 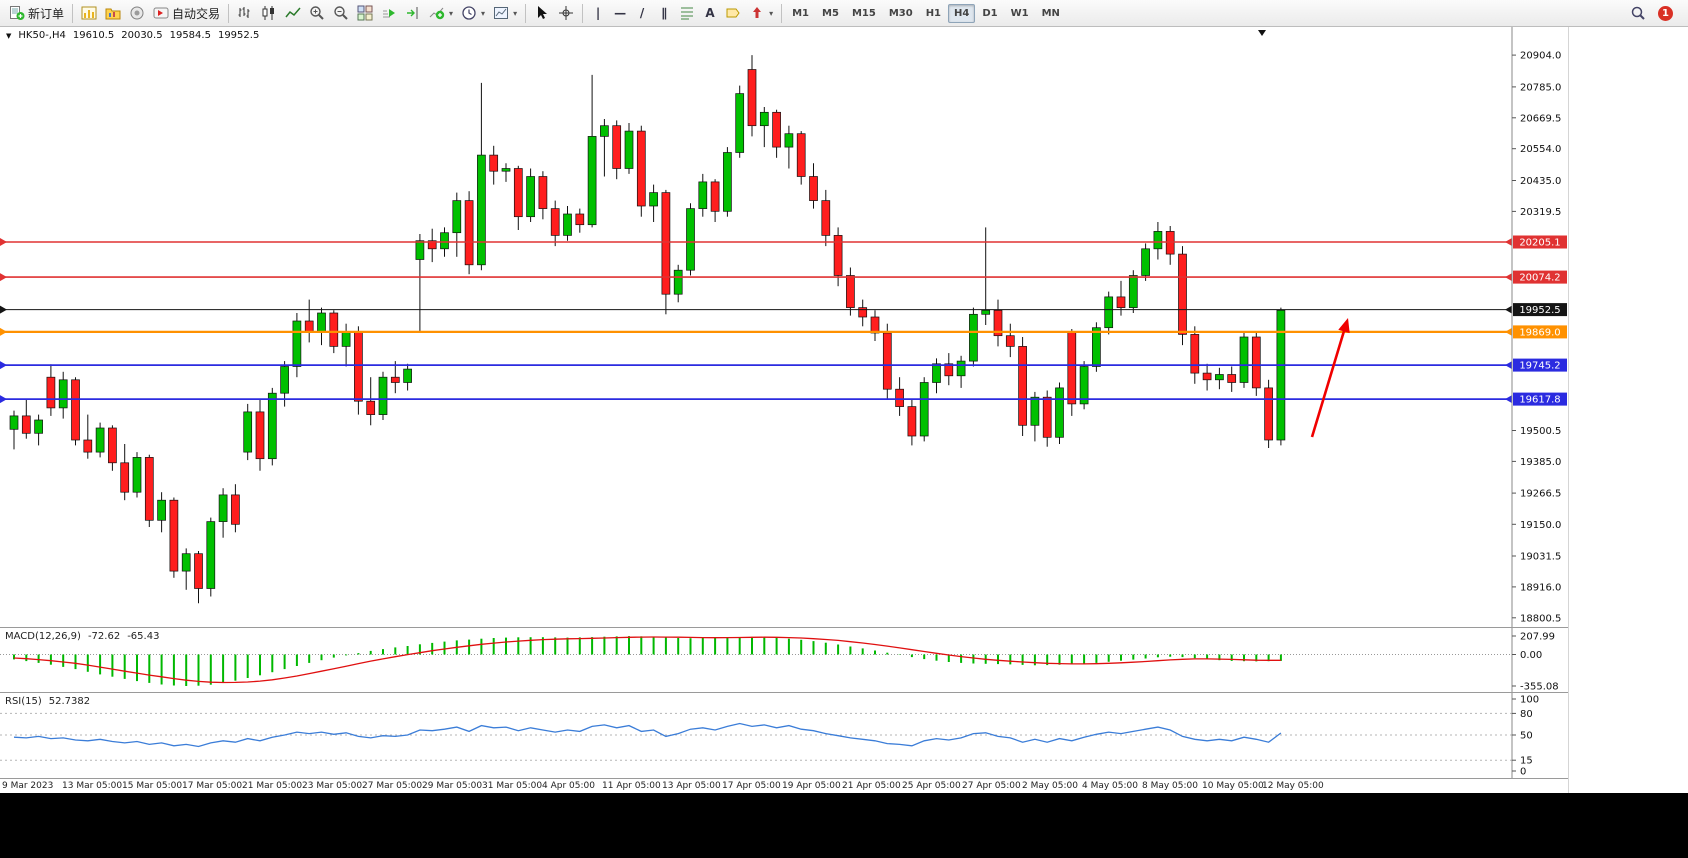 I want to click on new-order-icon, so click(x=17, y=13).